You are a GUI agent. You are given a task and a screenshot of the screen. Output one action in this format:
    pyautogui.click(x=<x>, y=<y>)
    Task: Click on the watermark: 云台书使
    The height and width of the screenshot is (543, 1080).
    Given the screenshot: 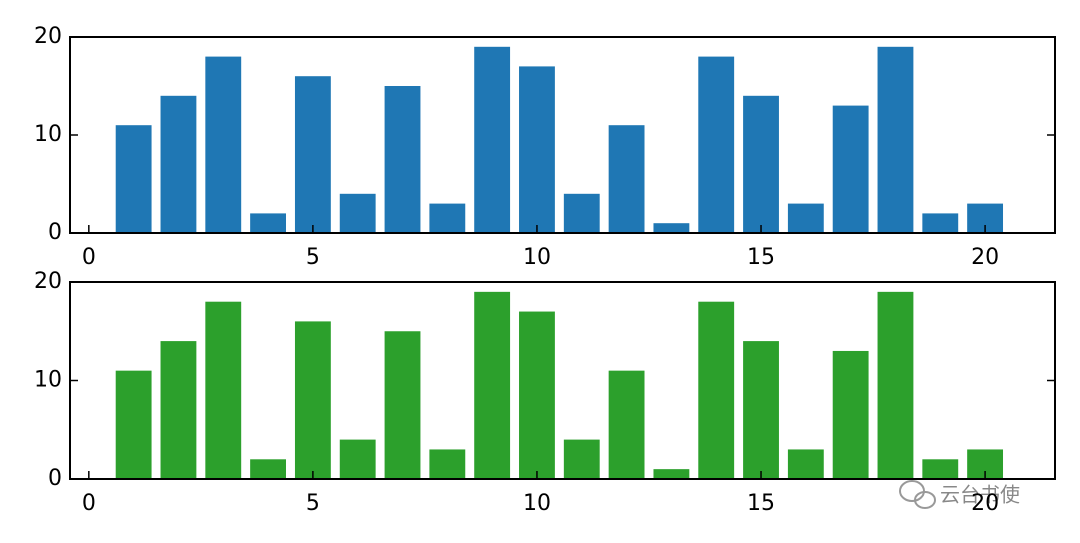 What is the action you would take?
    pyautogui.click(x=980, y=495)
    